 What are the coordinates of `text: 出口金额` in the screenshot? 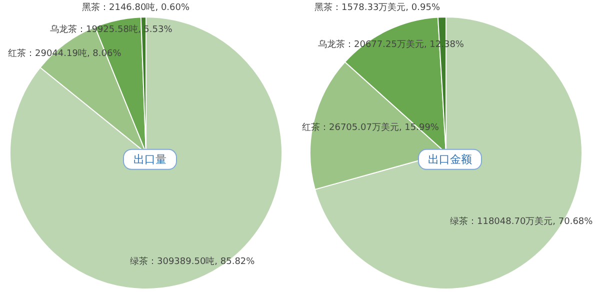 It's located at (450, 159).